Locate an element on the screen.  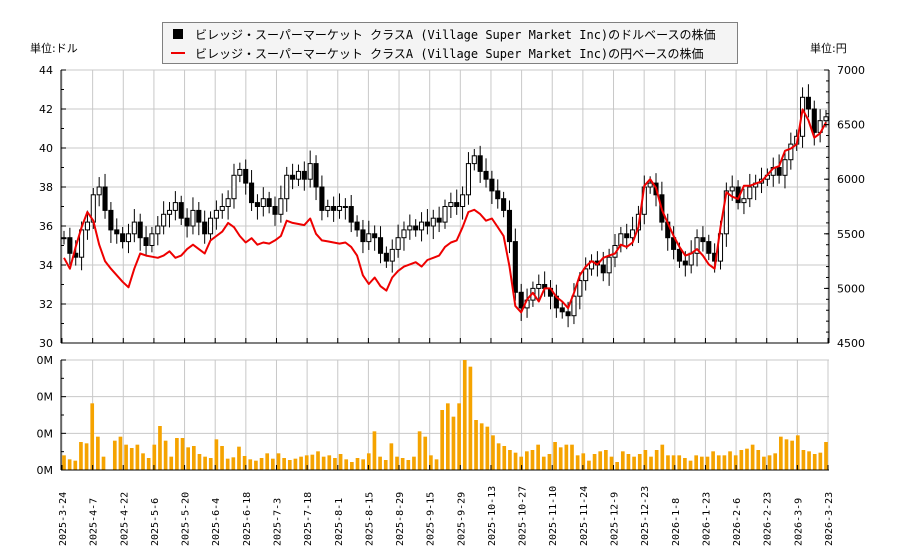
right-axis-tick: 4500 is located at coordinates (851, 343).